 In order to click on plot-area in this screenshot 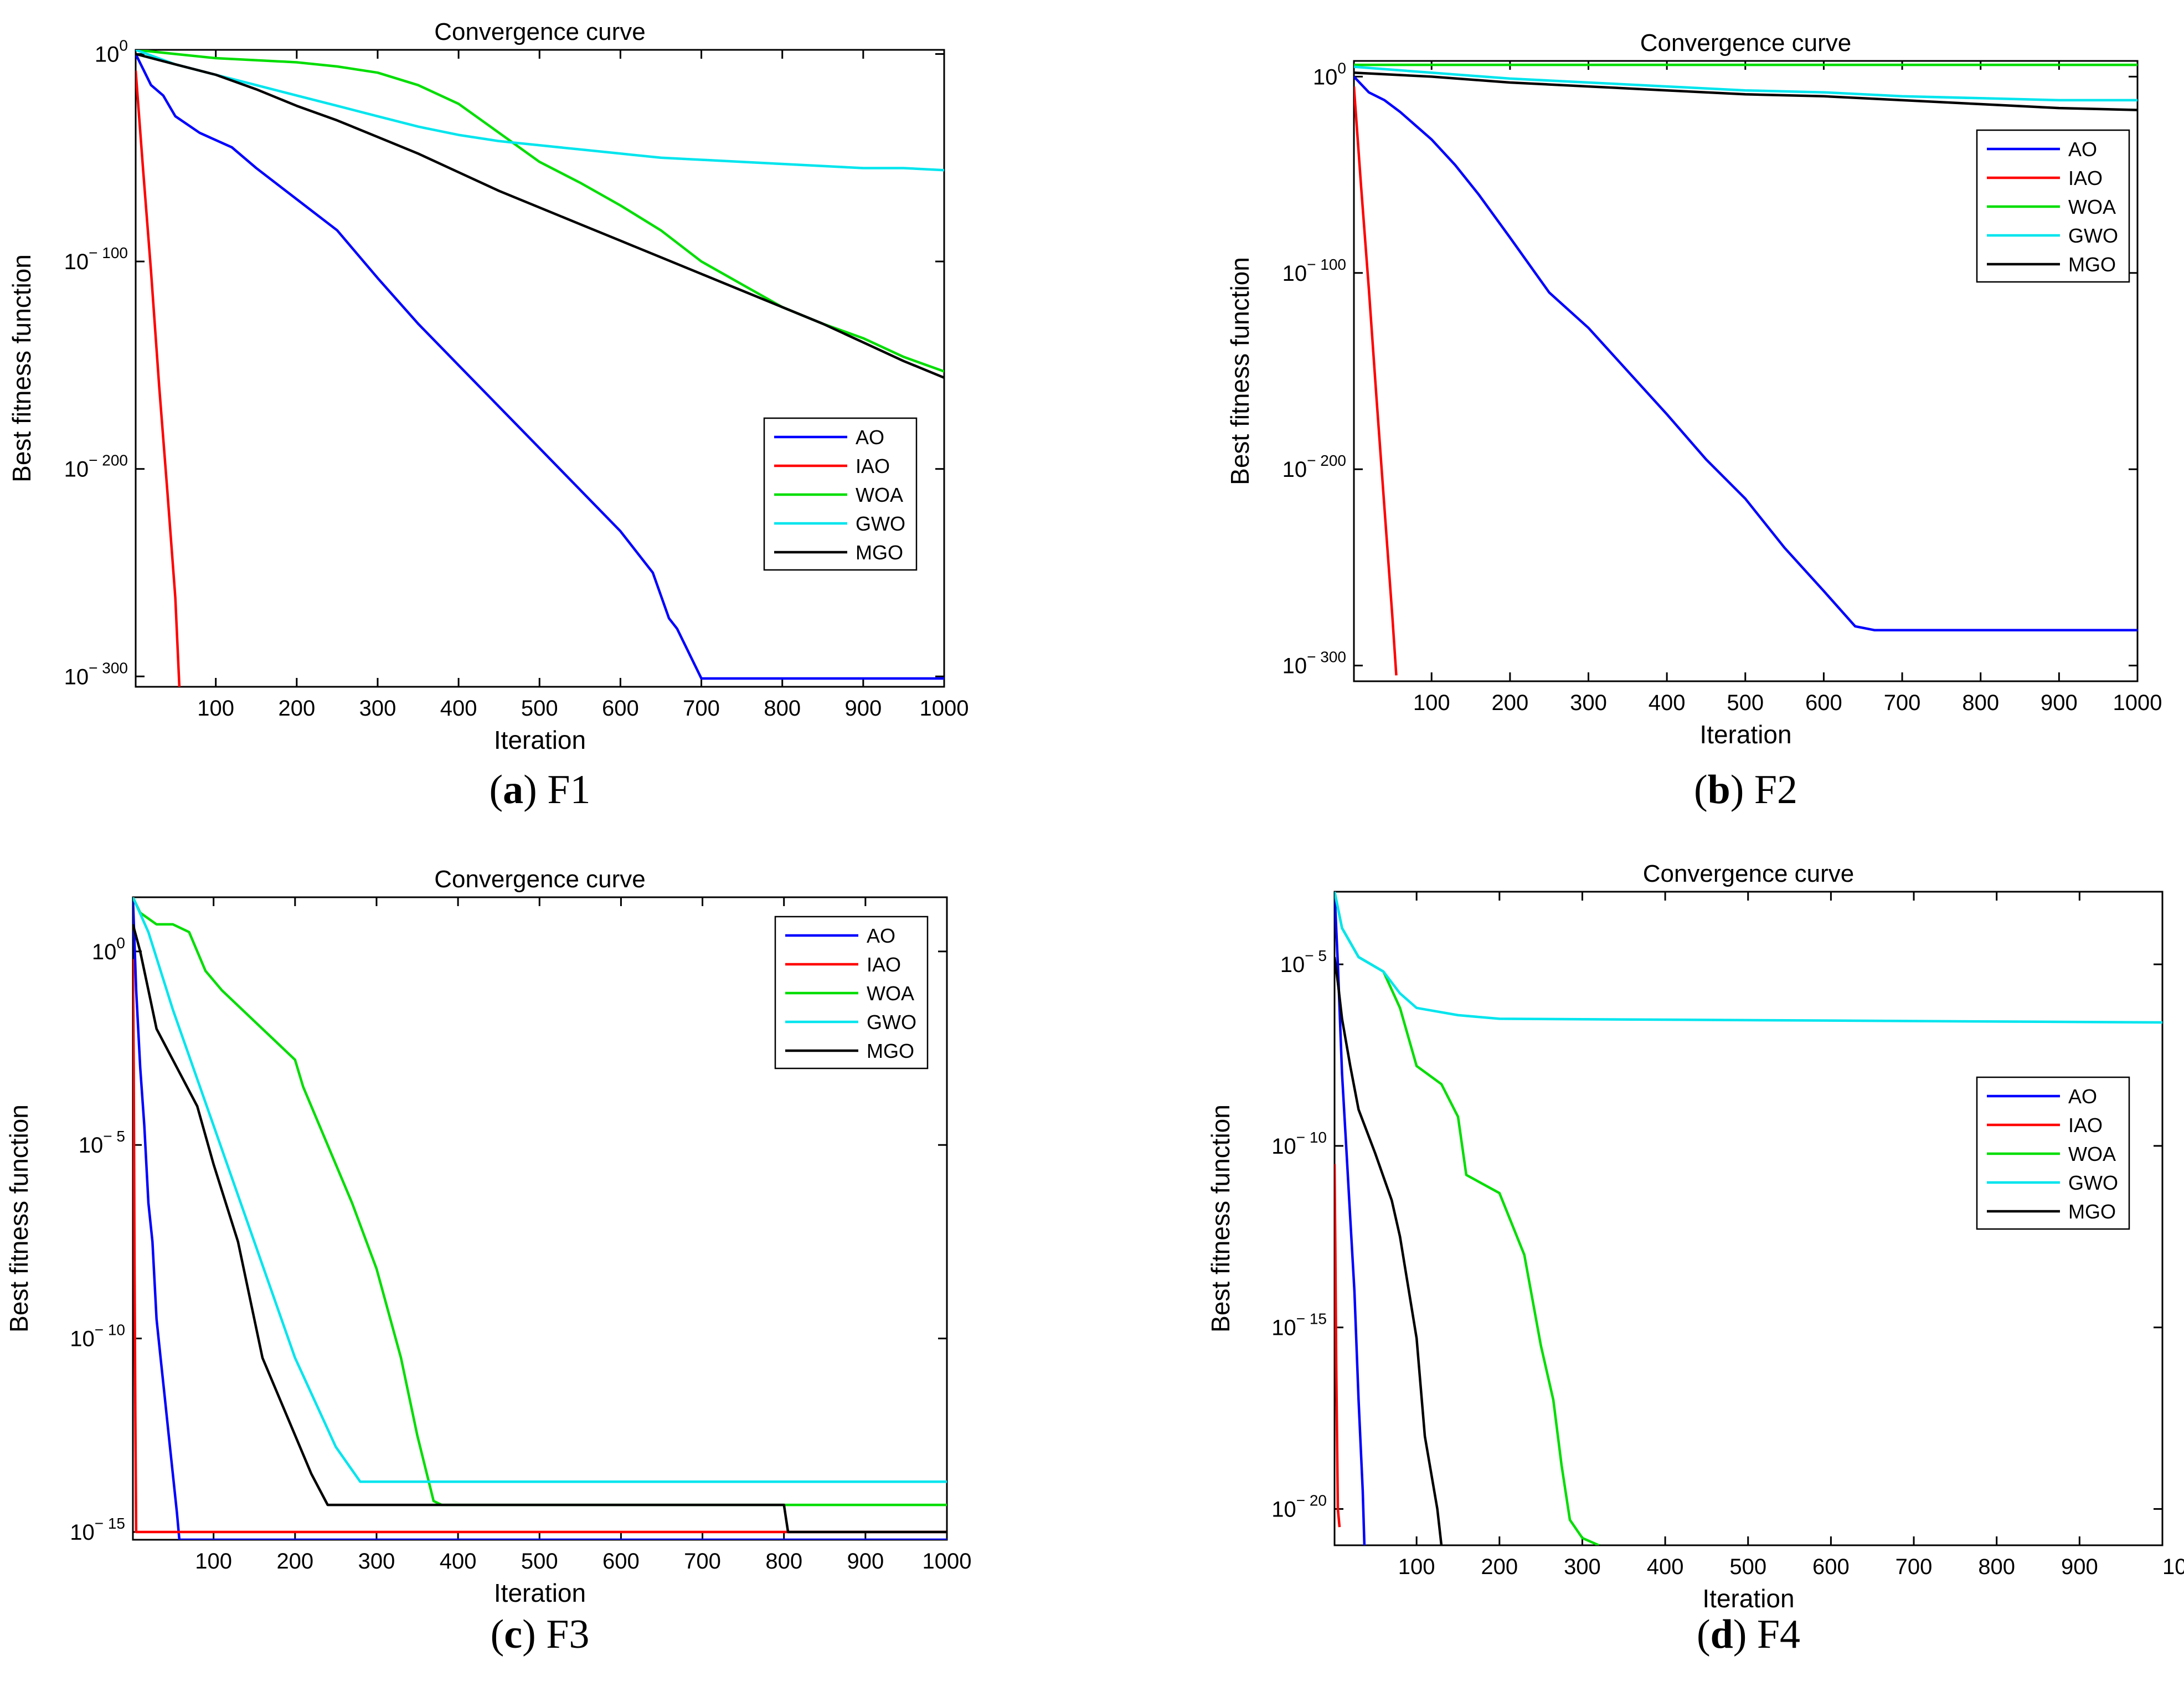, I will do `click(540, 368)`.